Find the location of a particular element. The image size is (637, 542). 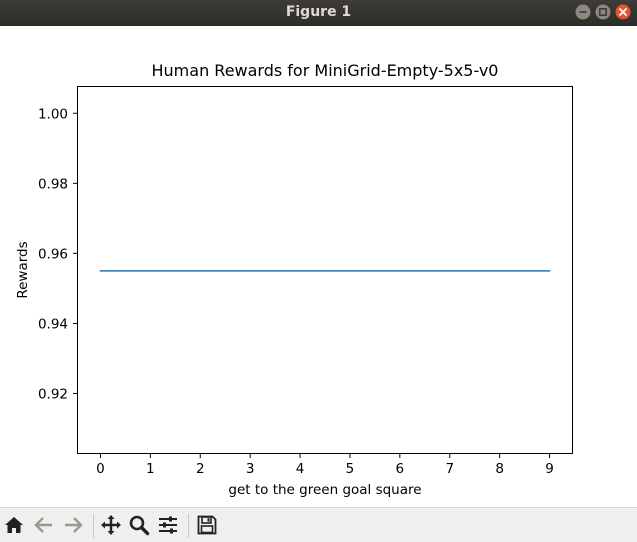

save-button is located at coordinates (207, 525).